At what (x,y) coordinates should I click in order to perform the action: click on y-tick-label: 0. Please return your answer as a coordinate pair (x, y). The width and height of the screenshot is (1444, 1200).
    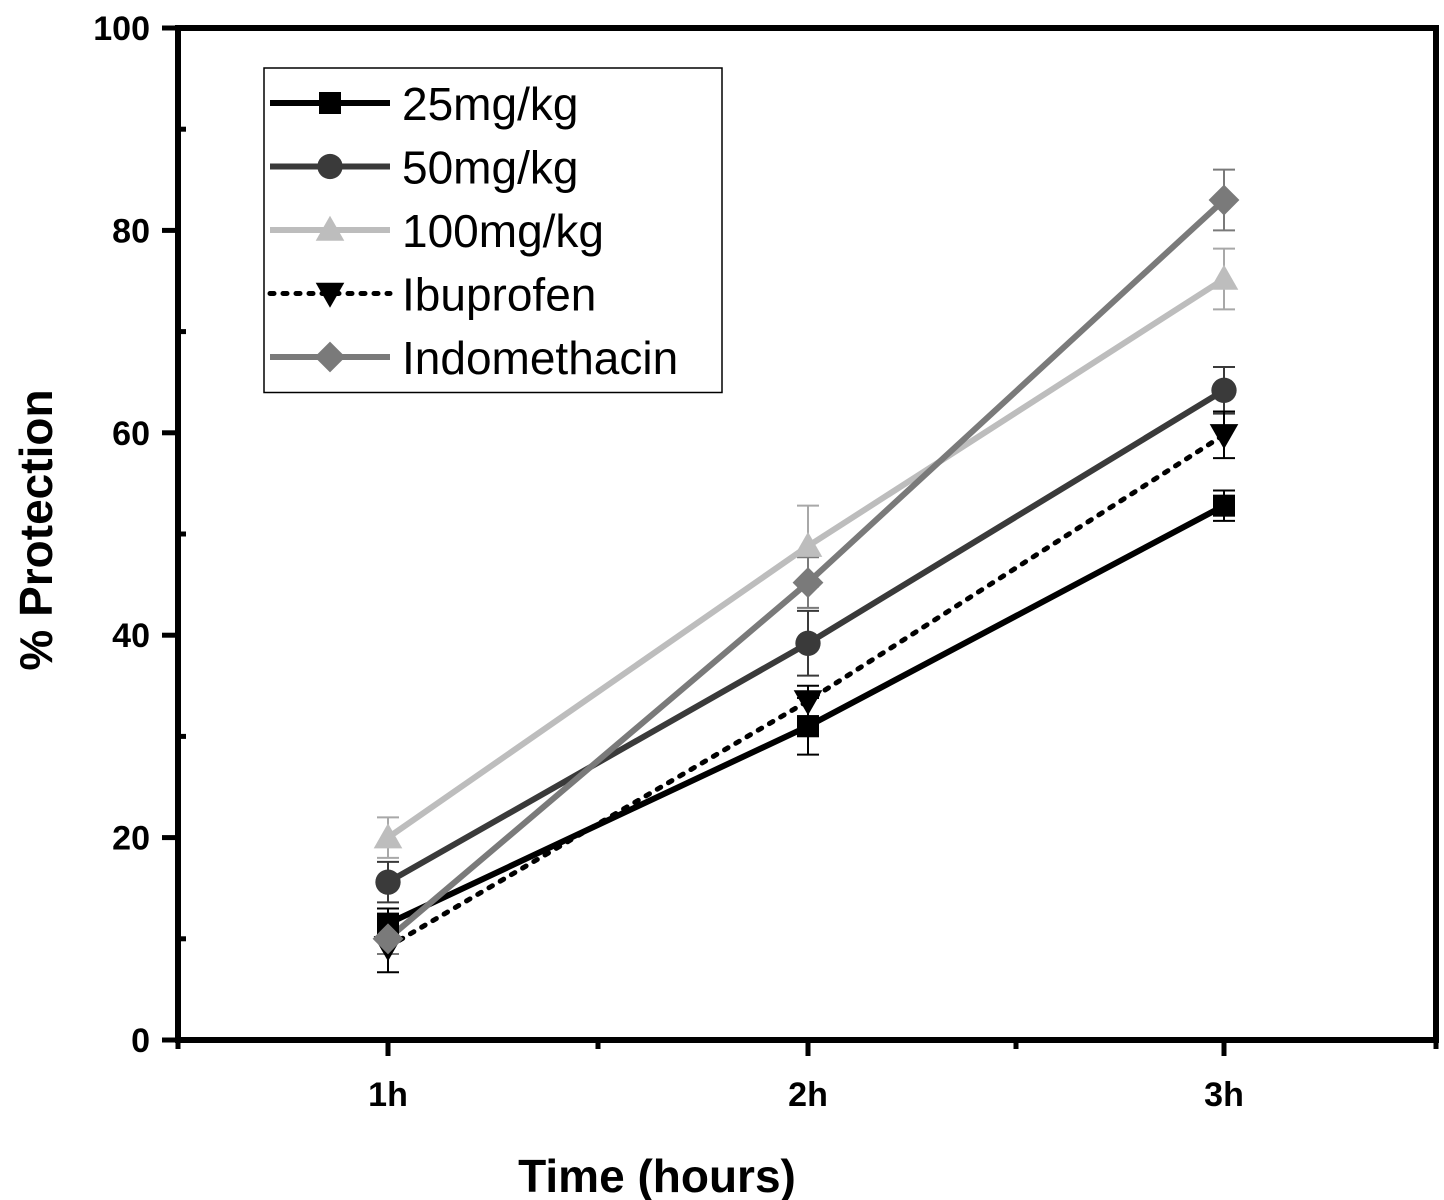
    Looking at the image, I should click on (140, 1041).